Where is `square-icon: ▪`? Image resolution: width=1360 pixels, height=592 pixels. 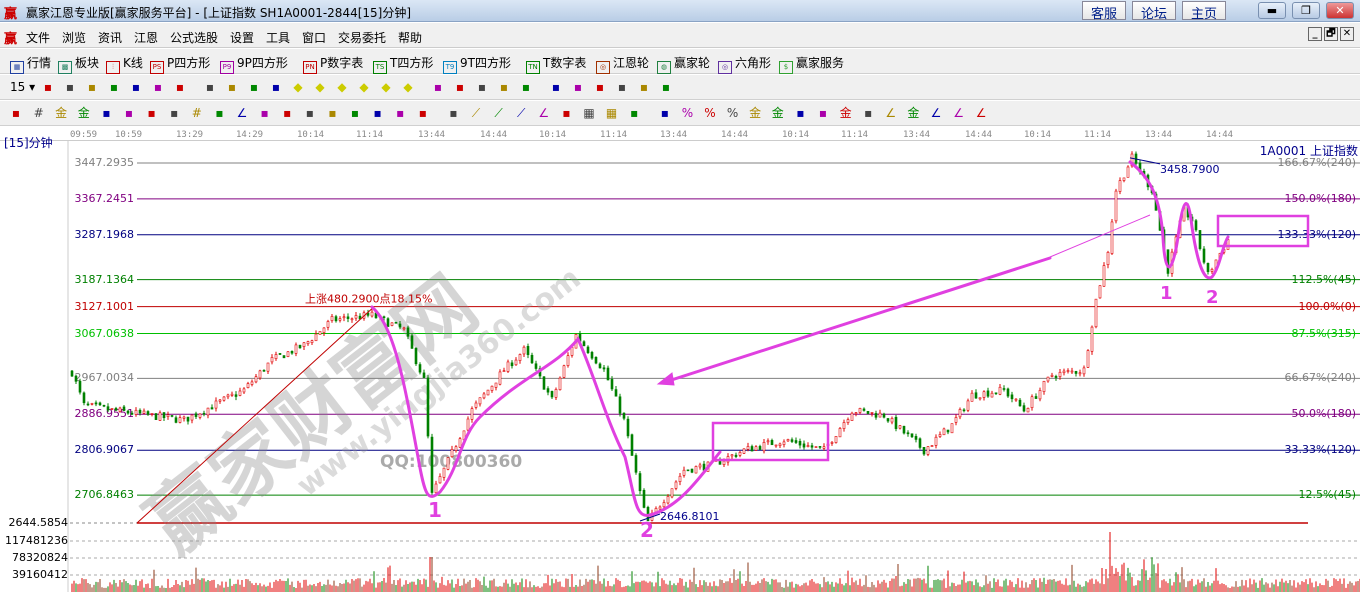
square-icon: ▪ is located at coordinates (309, 113).